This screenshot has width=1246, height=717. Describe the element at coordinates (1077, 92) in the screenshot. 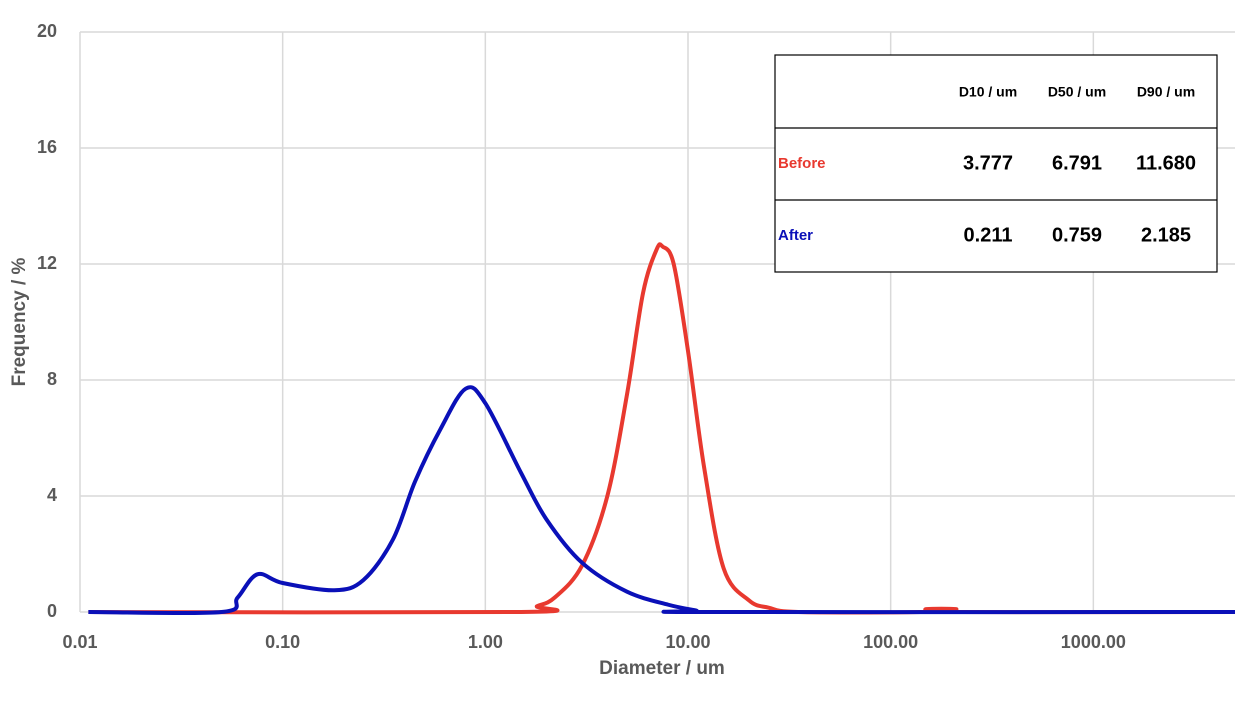

I see `table-header: D50 / um` at that location.